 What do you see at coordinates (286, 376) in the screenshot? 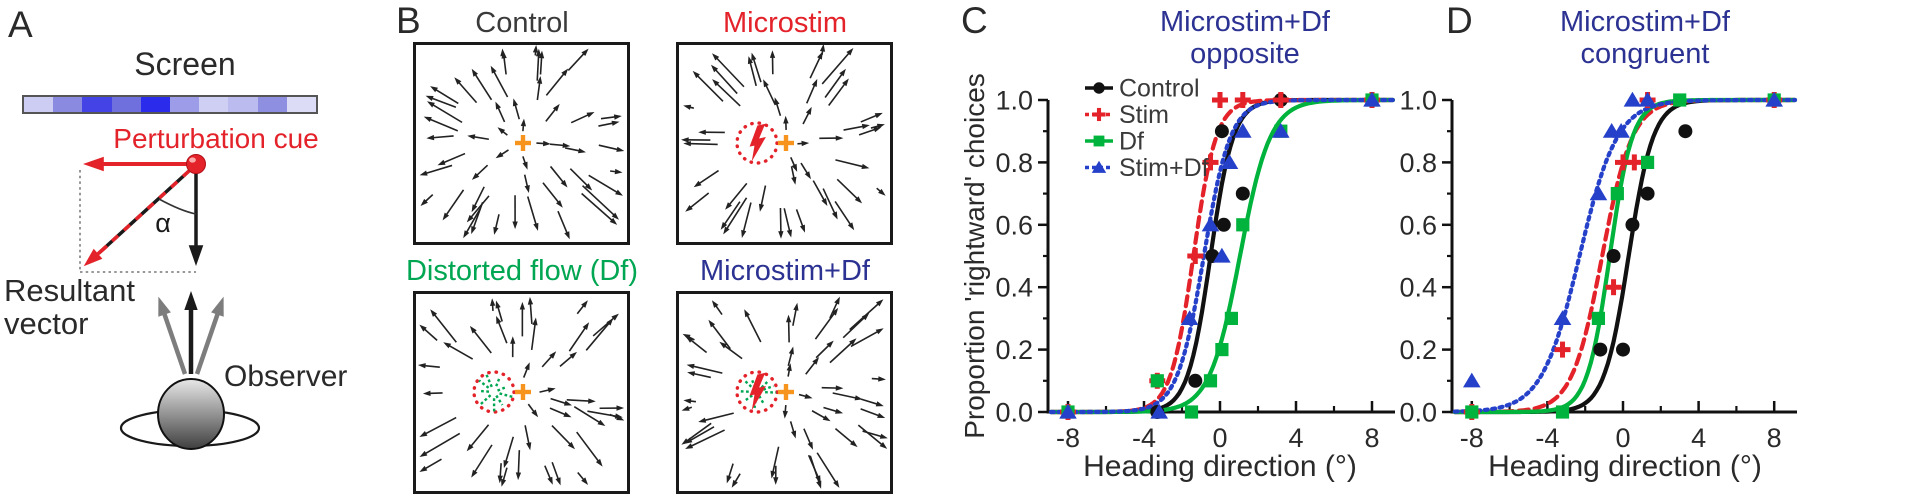
I see `observer-label: Observer` at bounding box center [286, 376].